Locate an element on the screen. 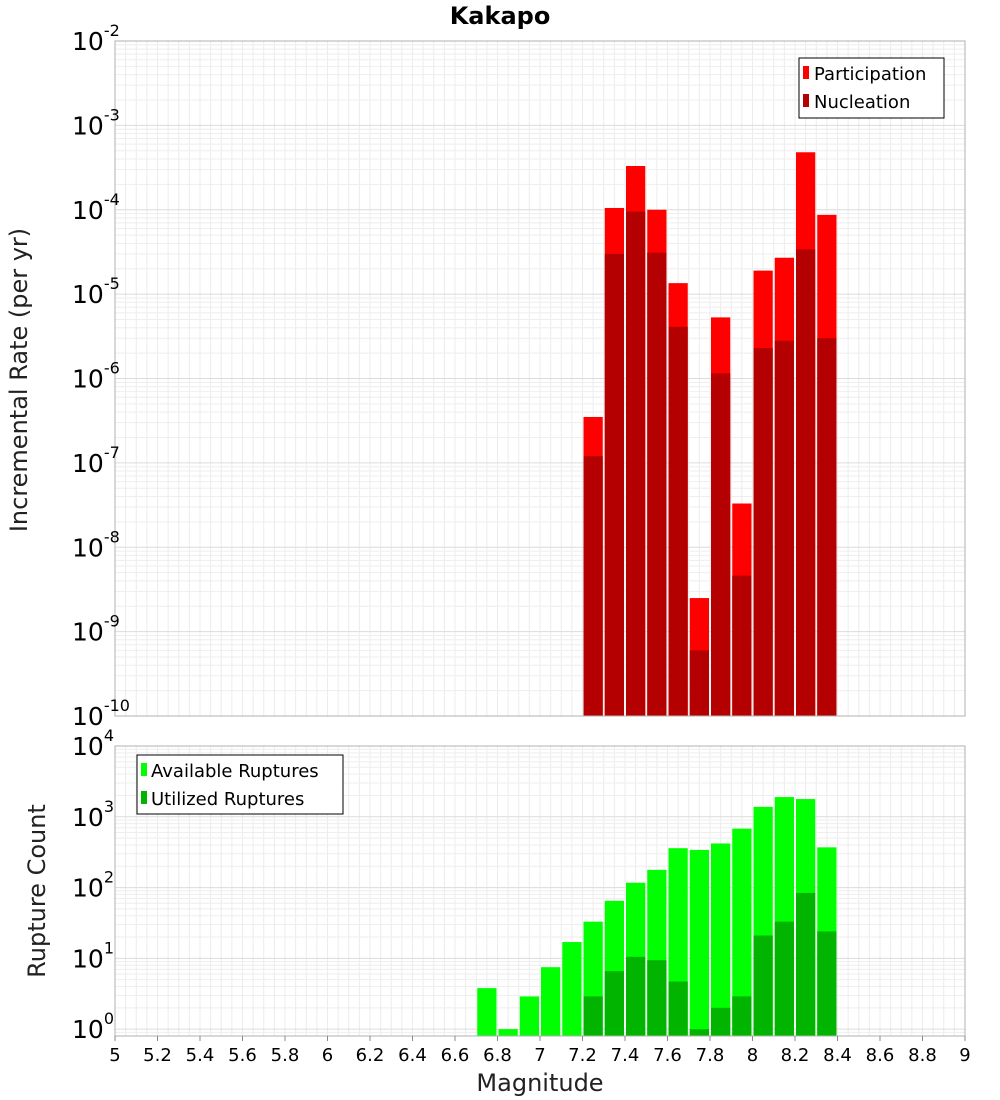 The width and height of the screenshot is (1000, 1100). legend-swatch-participation is located at coordinates (806, 72).